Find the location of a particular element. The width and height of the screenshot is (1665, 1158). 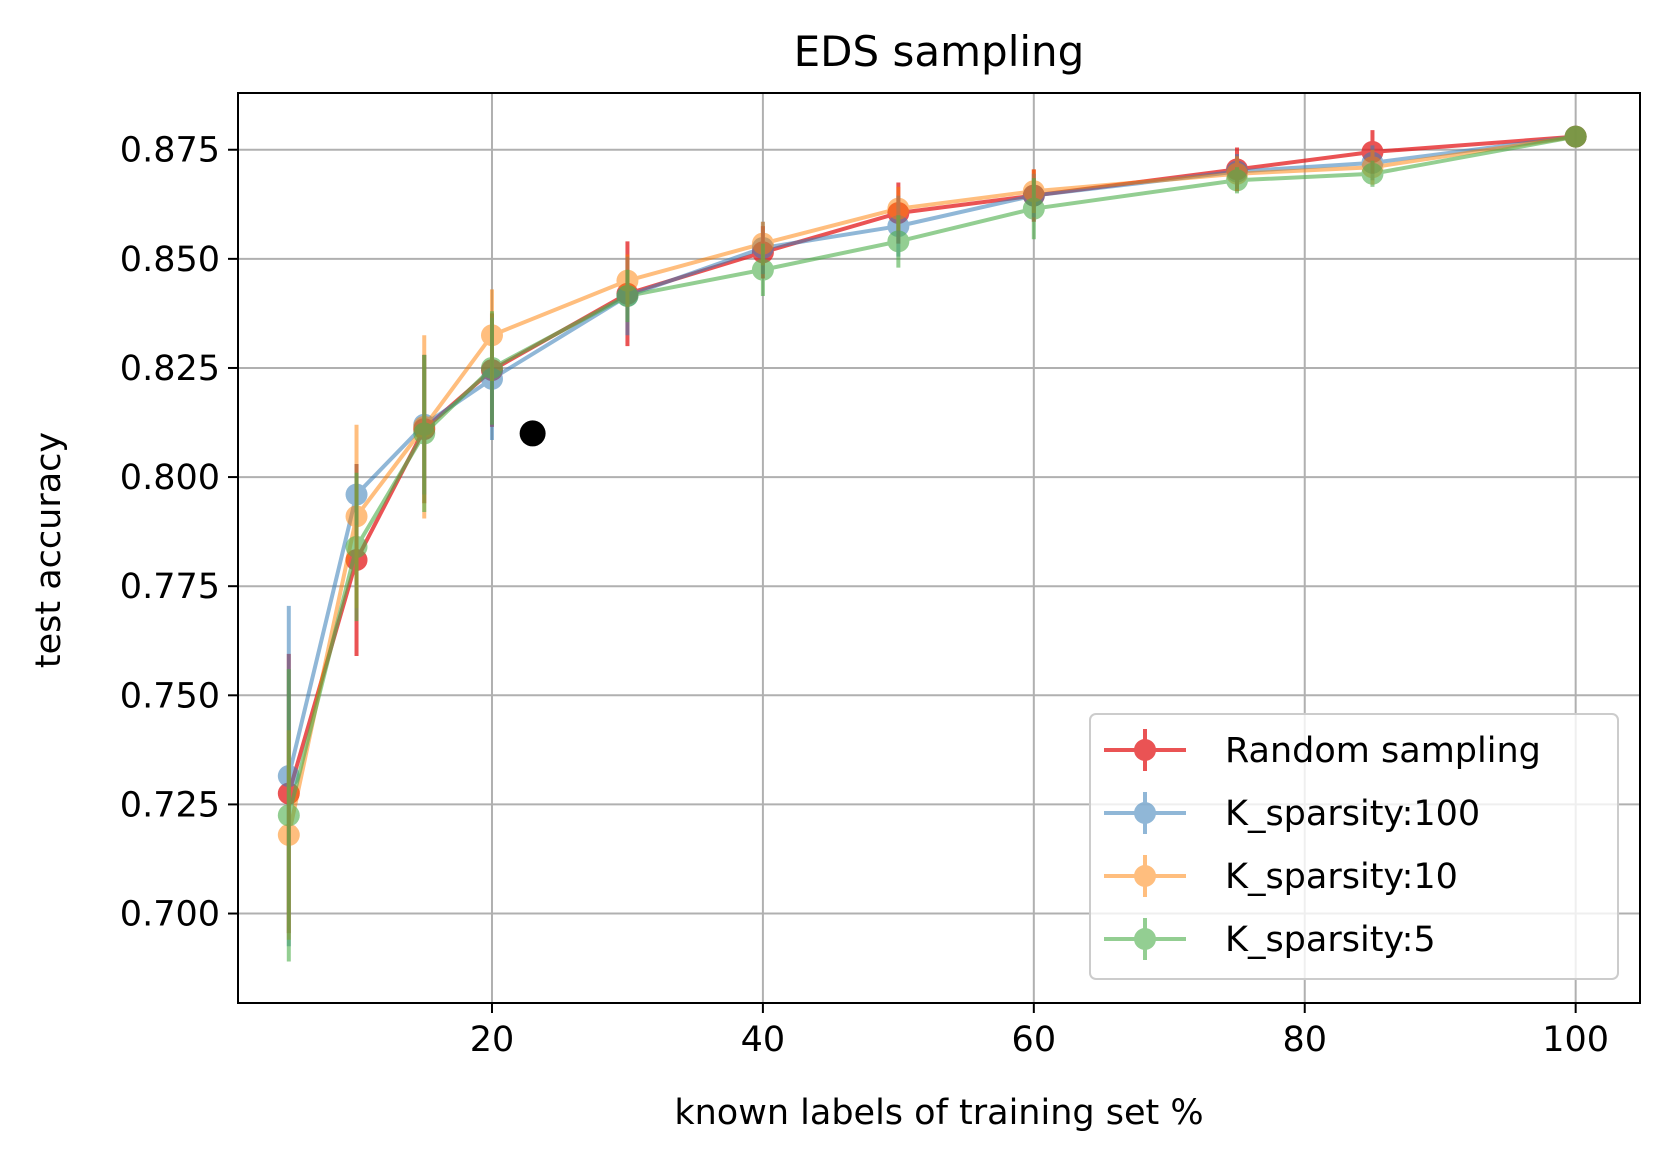

x-tick-label: 60 is located at coordinates (1034, 1040).